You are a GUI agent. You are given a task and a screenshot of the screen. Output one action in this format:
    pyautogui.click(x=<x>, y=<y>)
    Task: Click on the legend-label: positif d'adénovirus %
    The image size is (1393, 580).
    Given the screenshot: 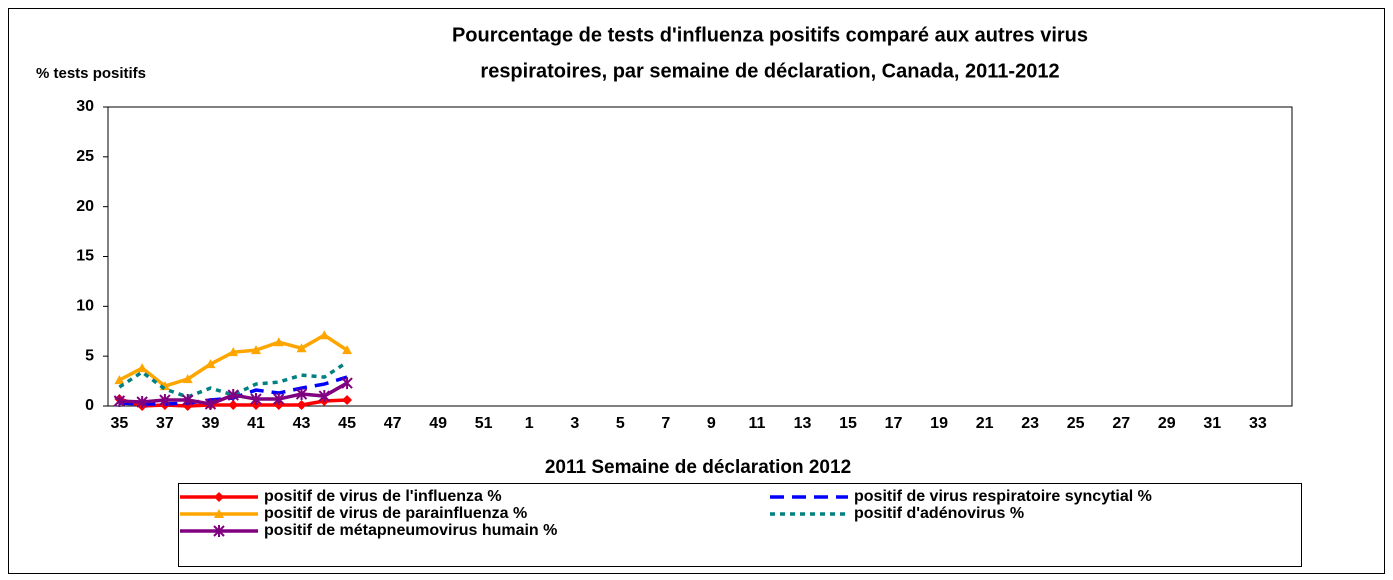 What is the action you would take?
    pyautogui.click(x=939, y=513)
    